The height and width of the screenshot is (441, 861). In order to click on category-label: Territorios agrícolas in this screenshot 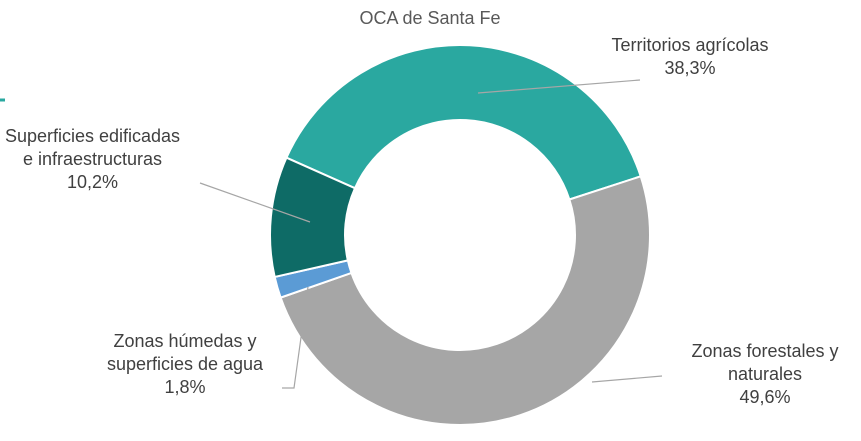, I will do `click(690, 45)`.